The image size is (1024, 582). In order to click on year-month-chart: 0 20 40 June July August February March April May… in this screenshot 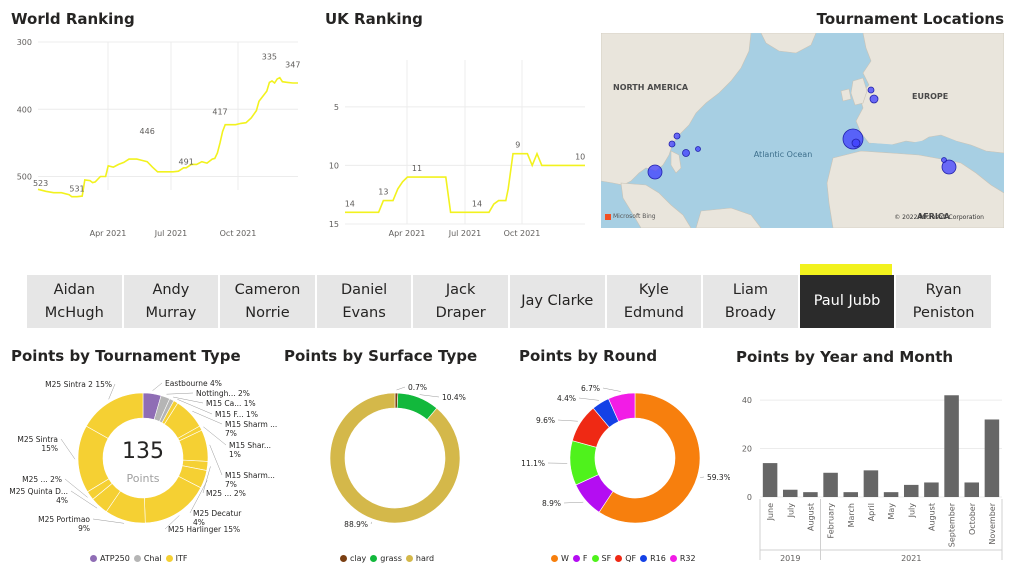, I will do `click(877, 476)`.